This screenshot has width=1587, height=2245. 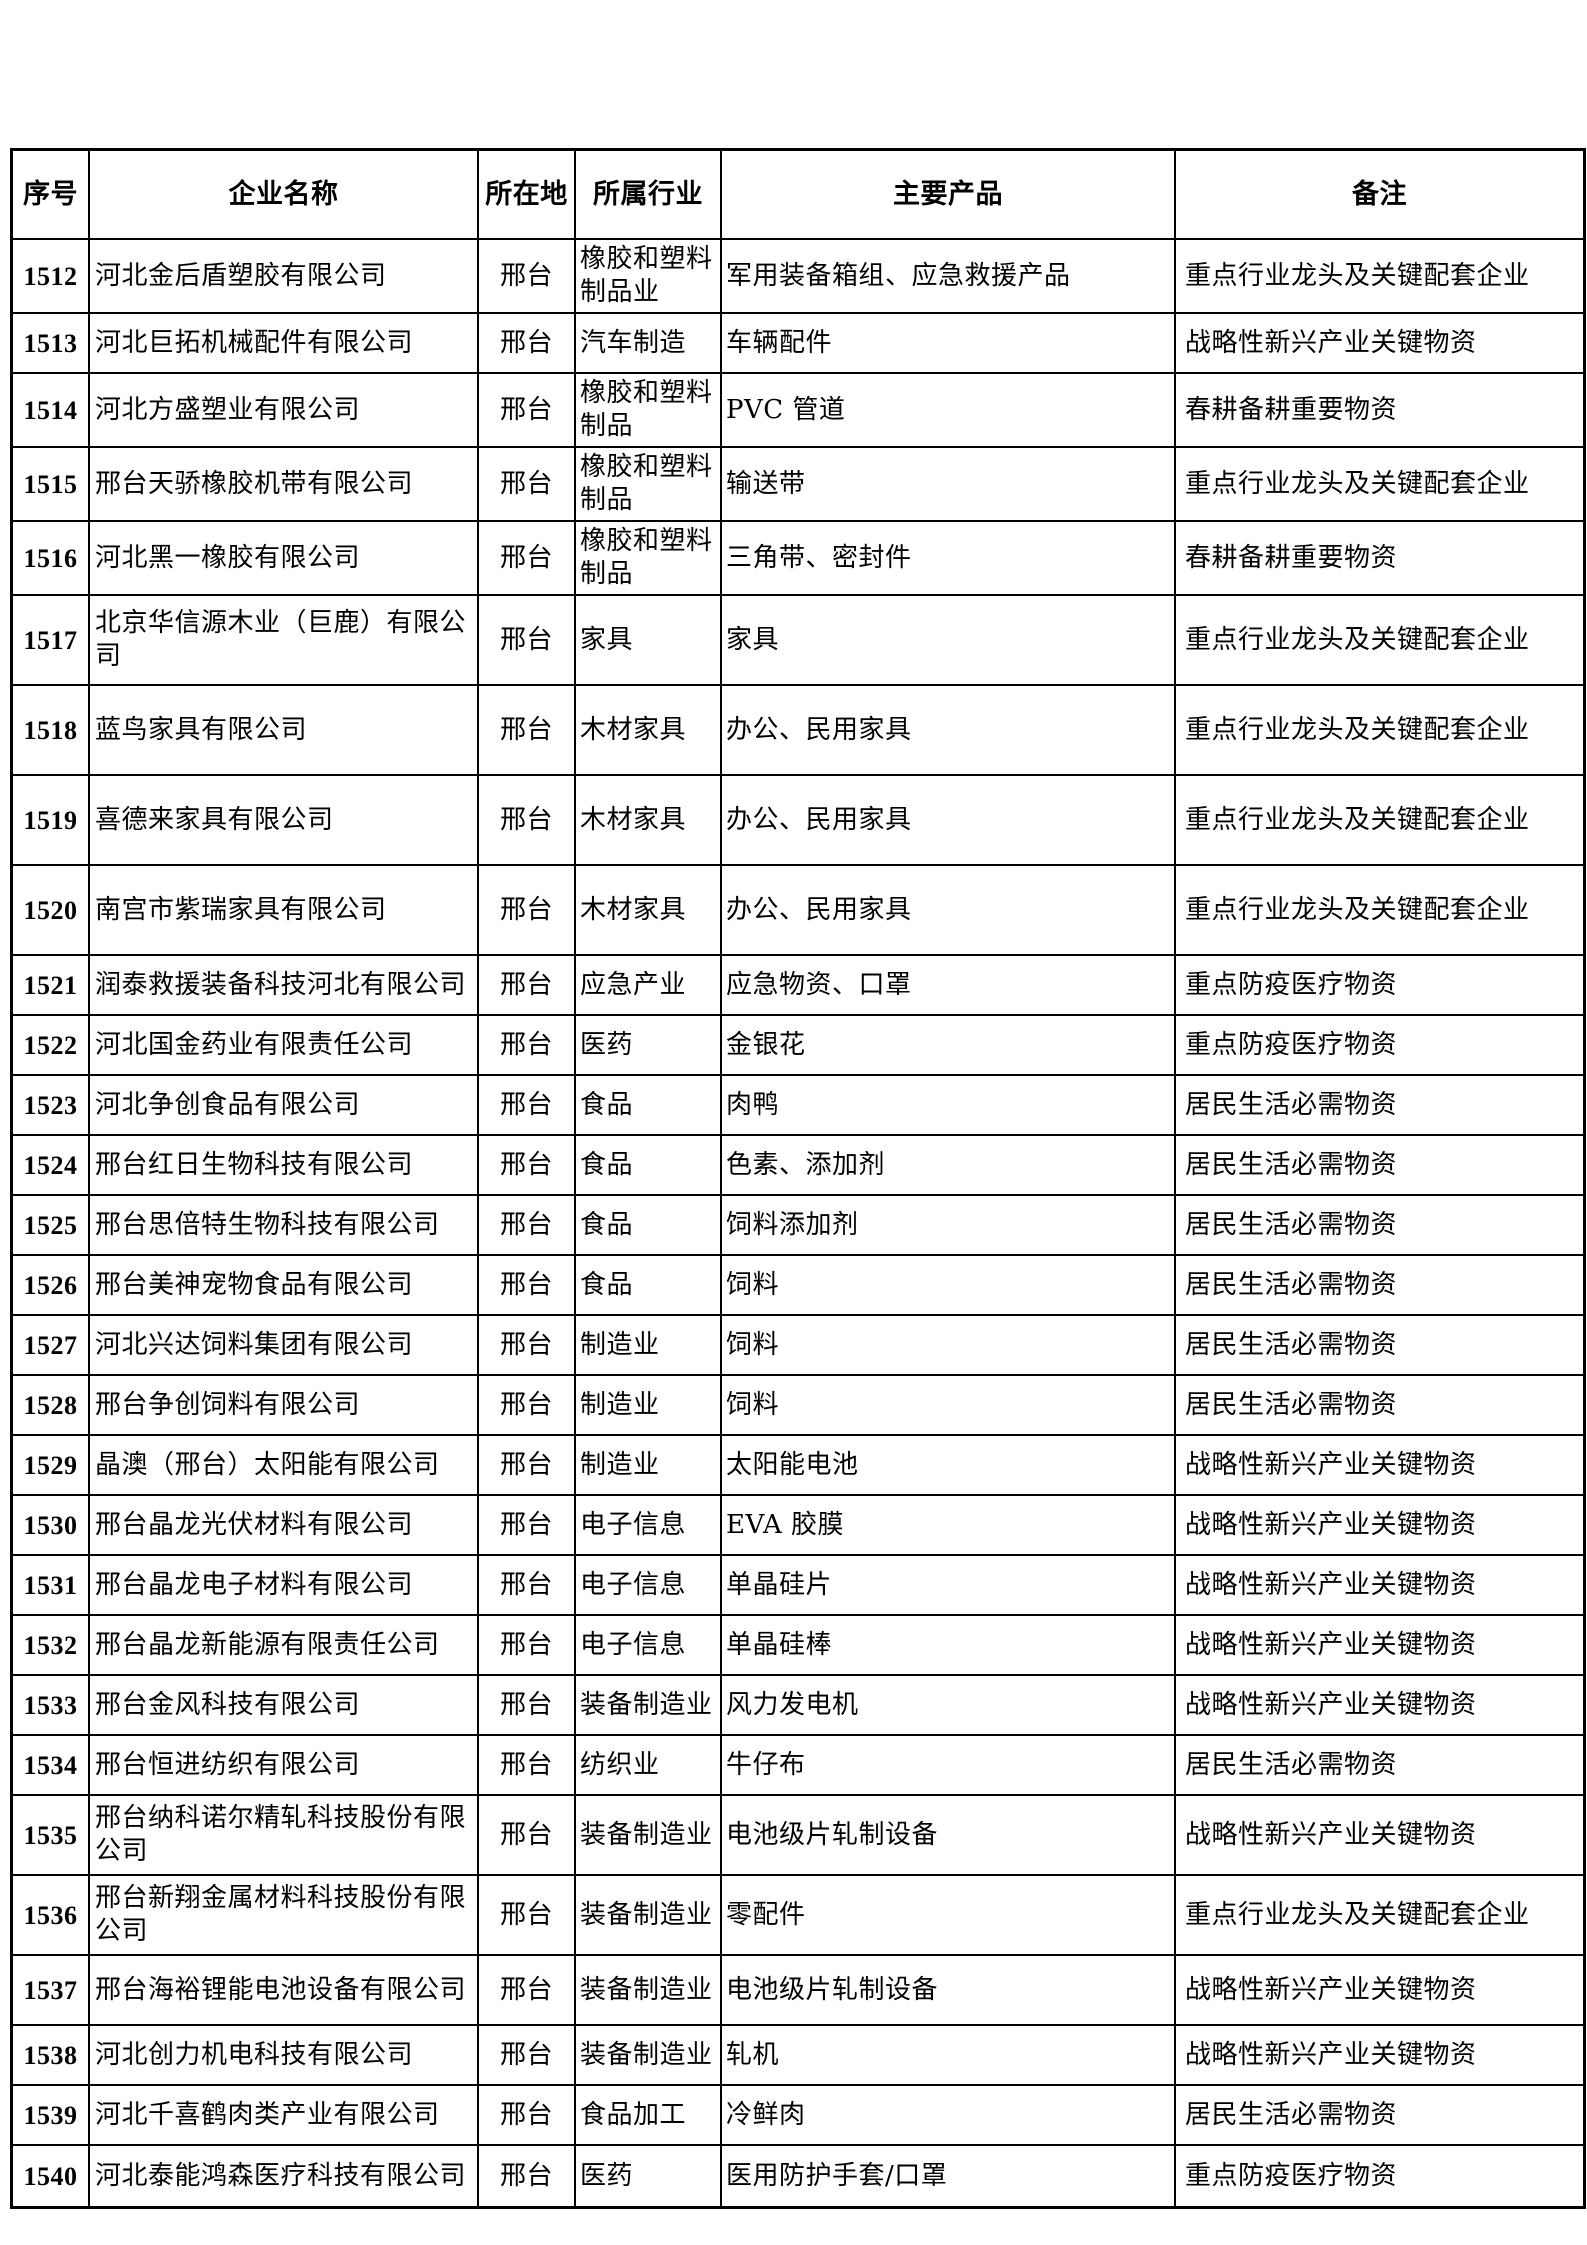 What do you see at coordinates (284, 1046) in the screenshot?
I see `row-company-cell: 河北国金药业有限责任公司` at bounding box center [284, 1046].